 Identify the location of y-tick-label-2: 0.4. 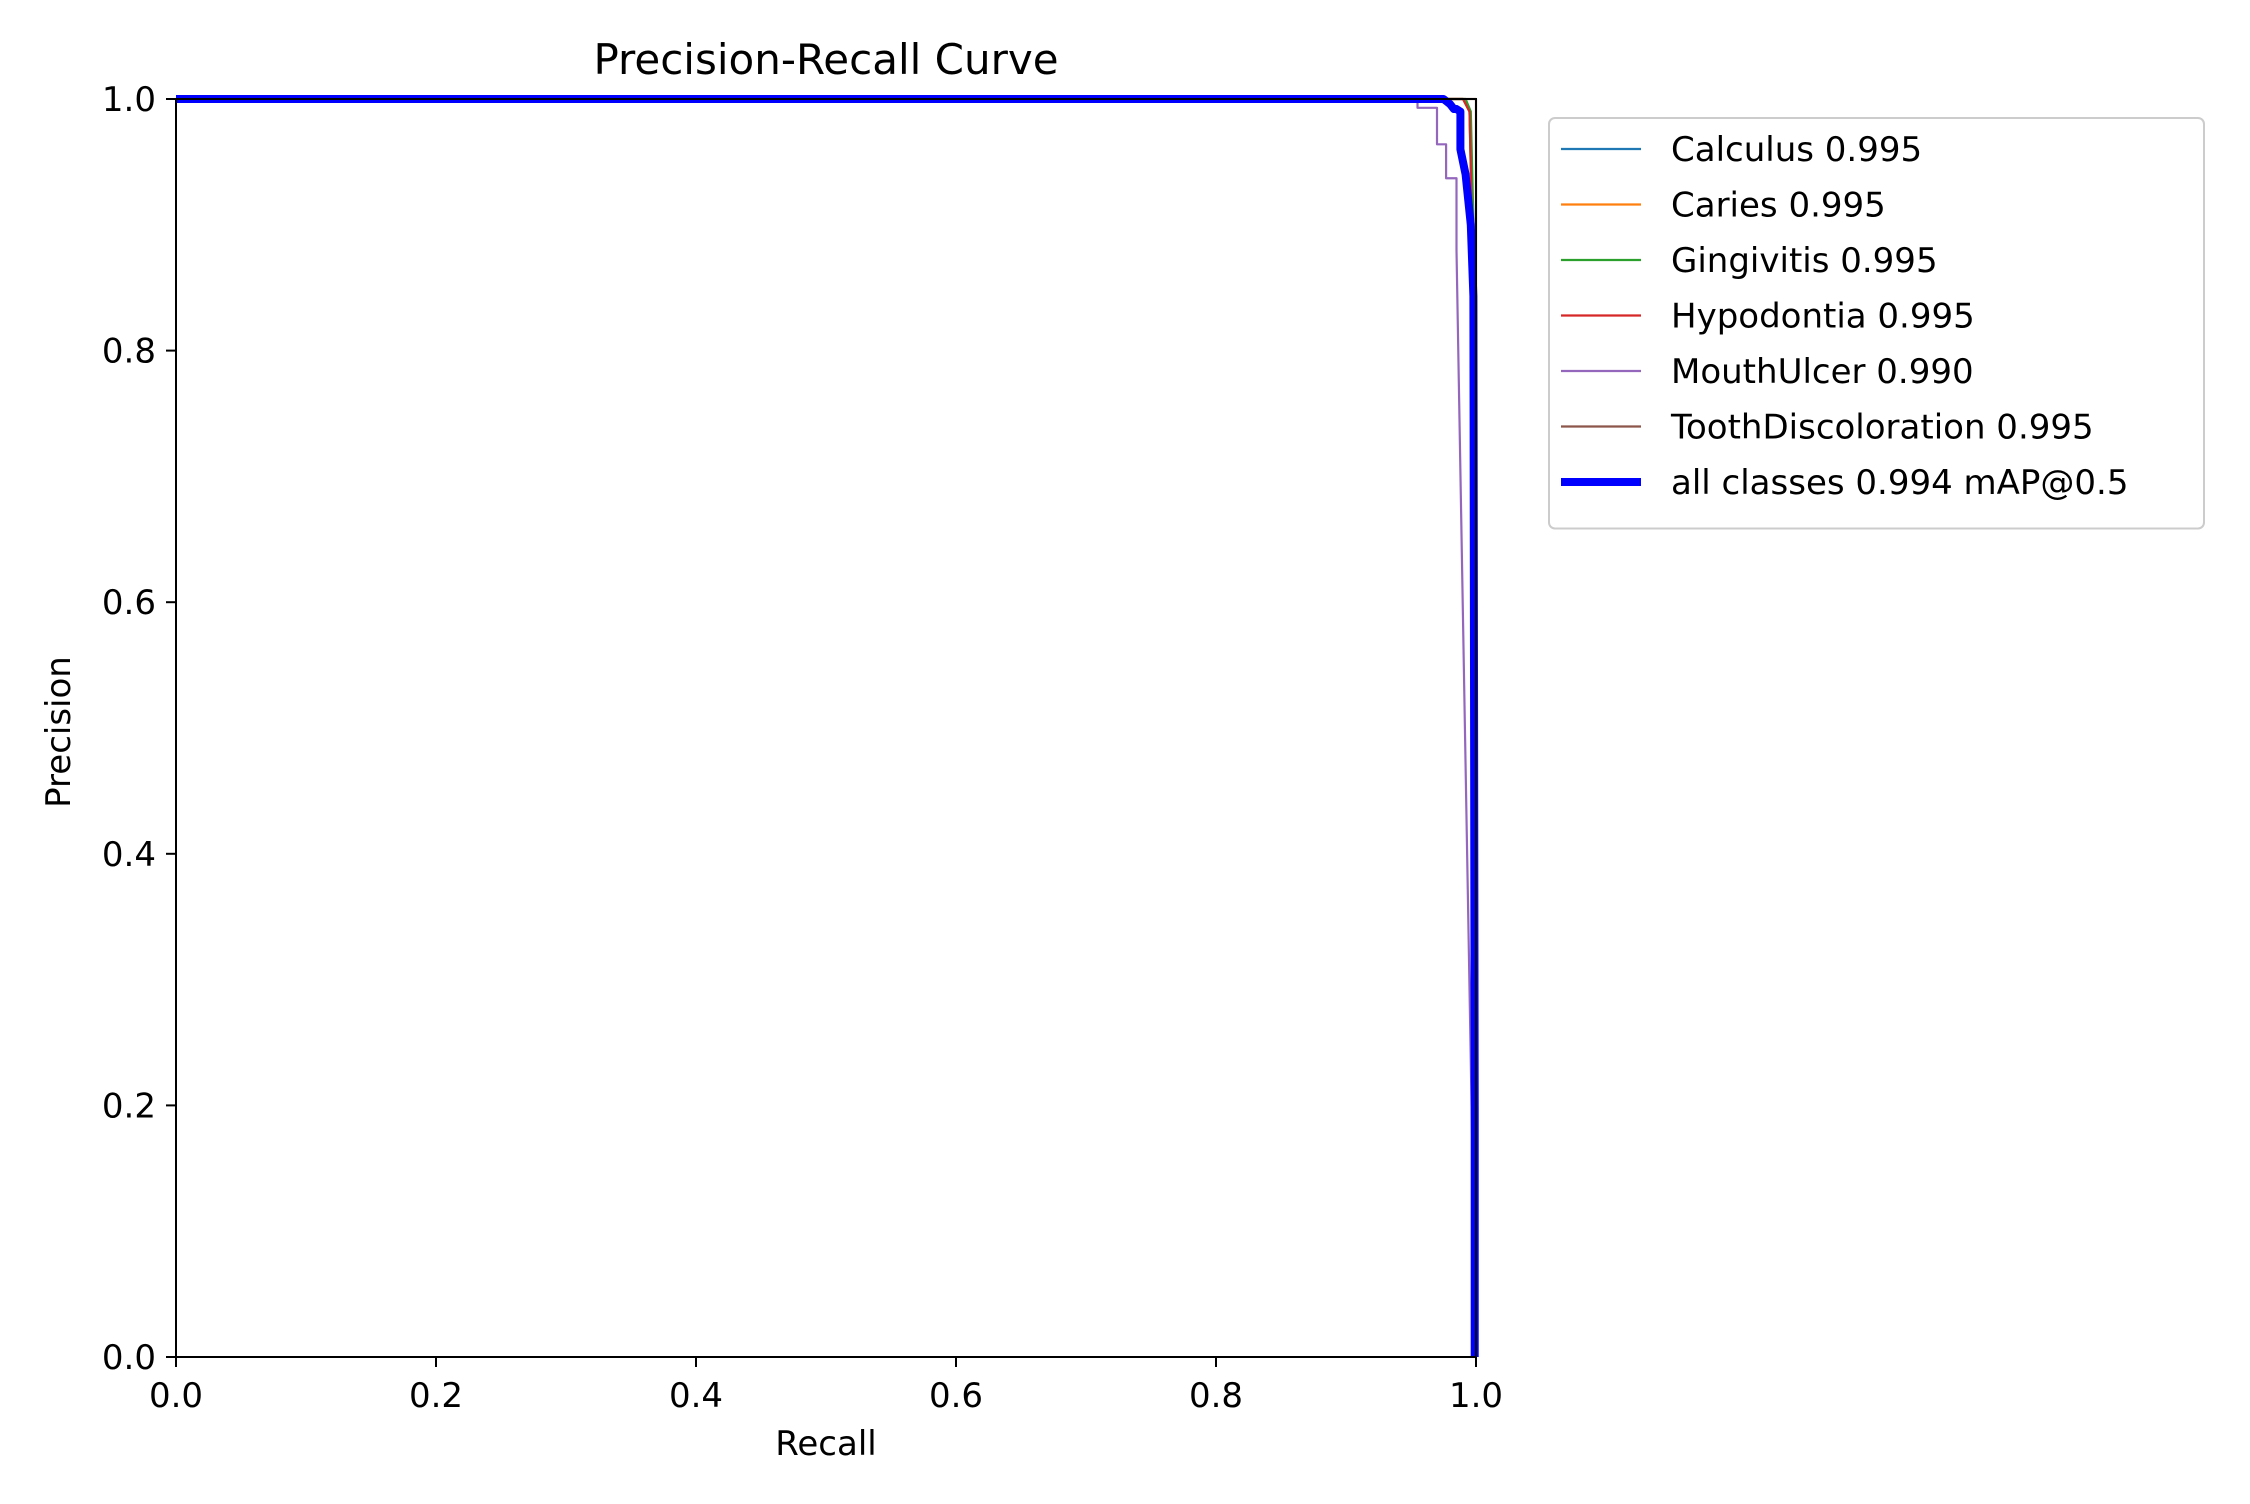
(129, 855).